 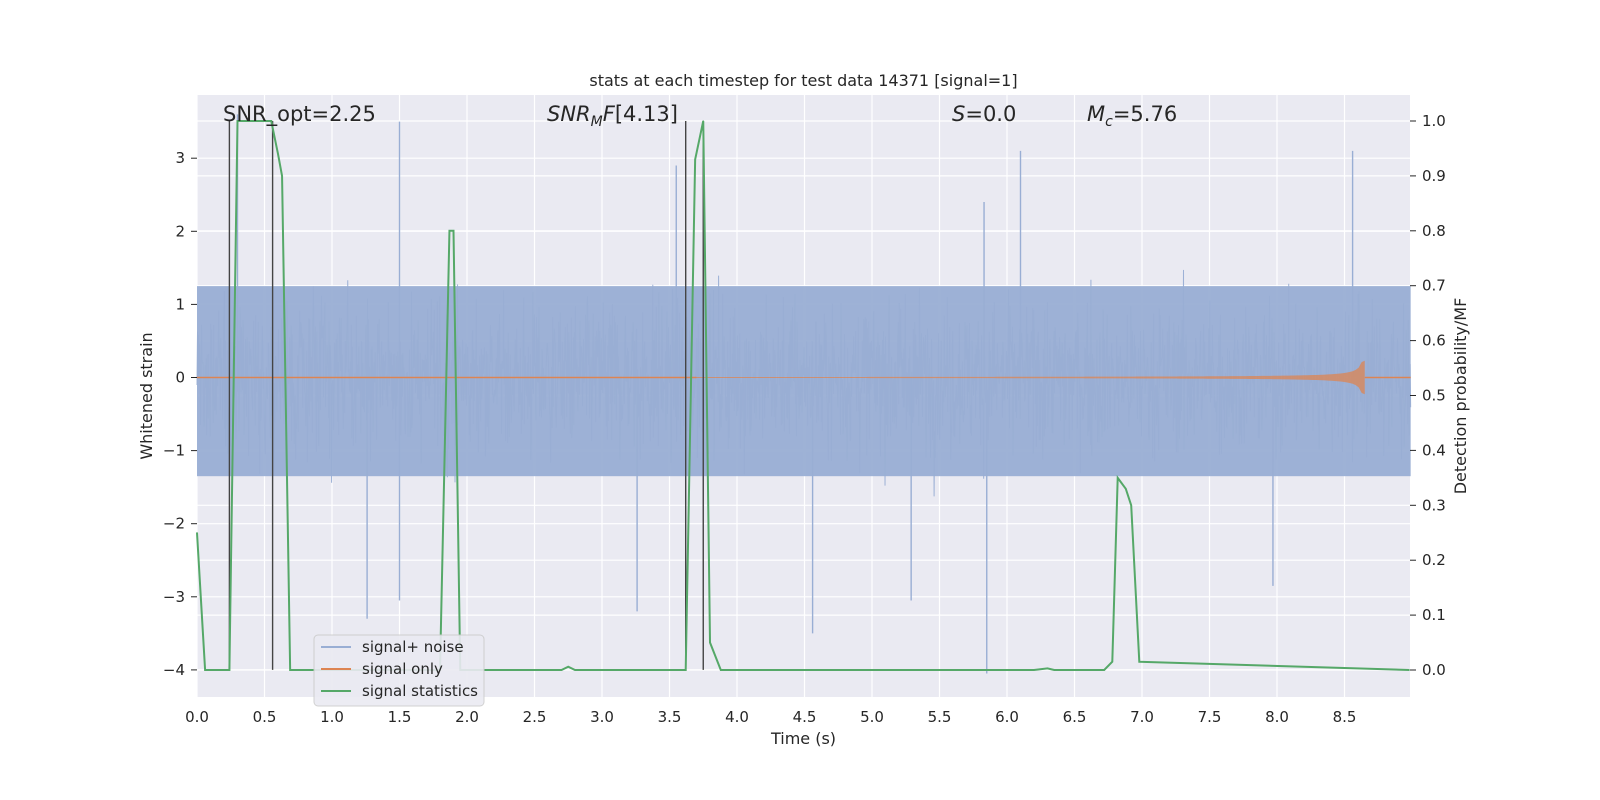 What do you see at coordinates (1434, 231) in the screenshot?
I see `y2-tick-label: 0.8` at bounding box center [1434, 231].